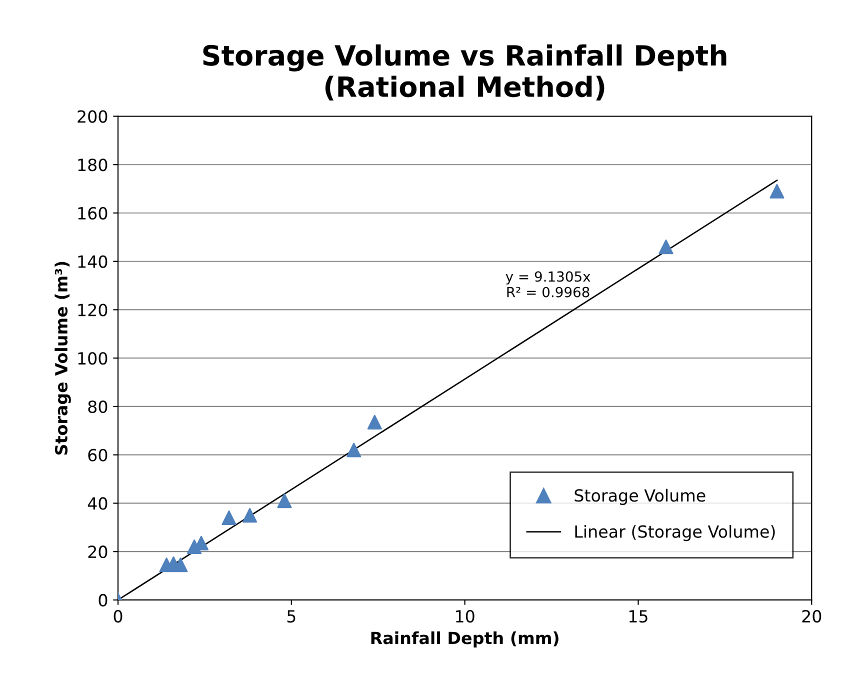  I want to click on y-tick-label: 180, so click(93, 165).